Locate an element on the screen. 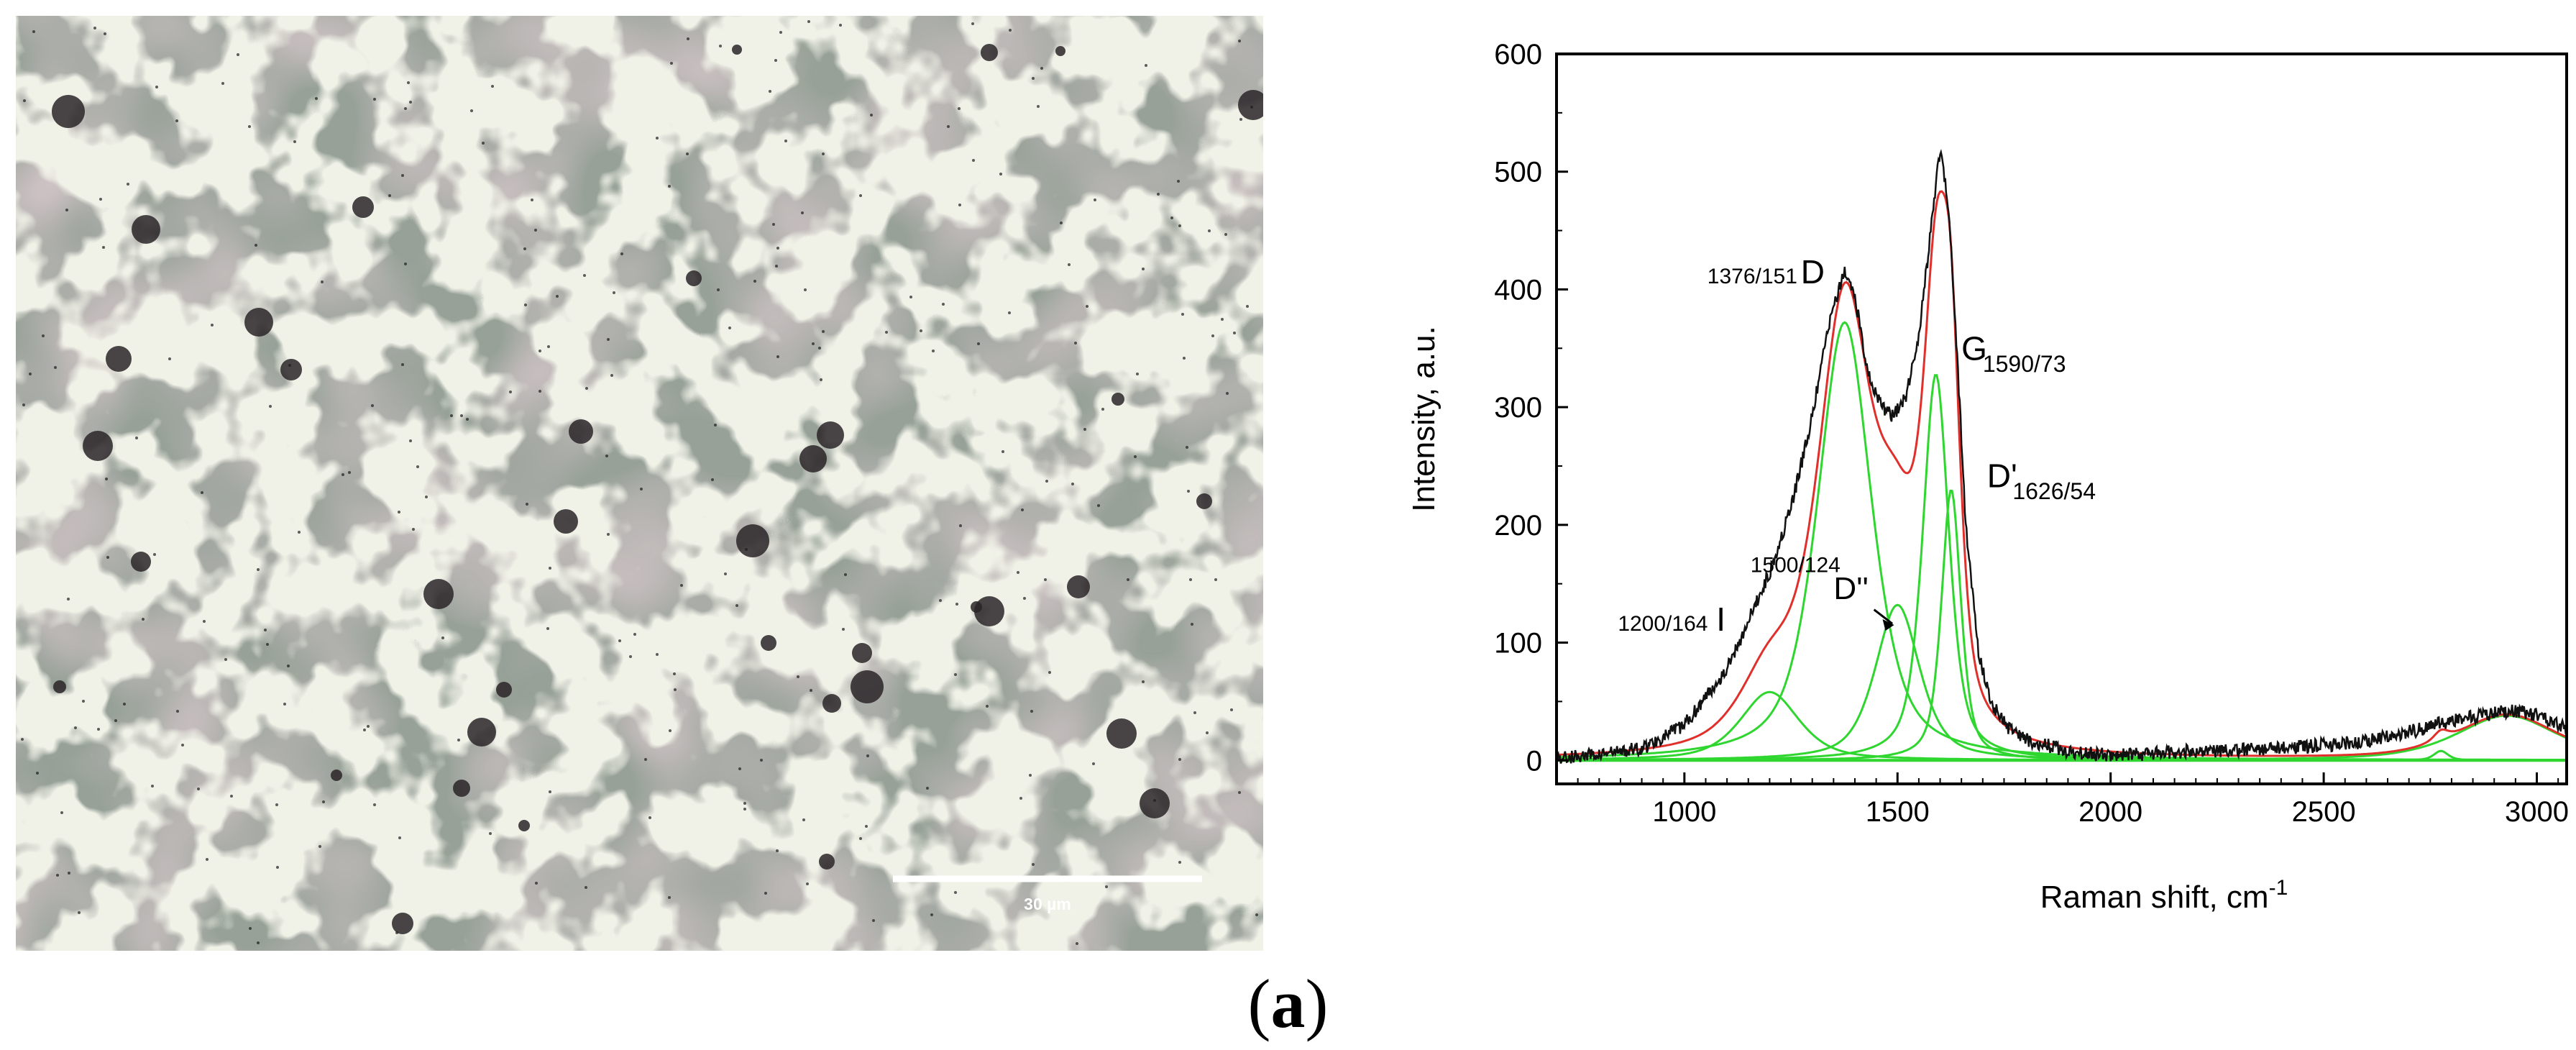 This screenshot has height=1050, width=2576. x-axis-label: Raman shift, cm-1 is located at coordinates (2164, 895).